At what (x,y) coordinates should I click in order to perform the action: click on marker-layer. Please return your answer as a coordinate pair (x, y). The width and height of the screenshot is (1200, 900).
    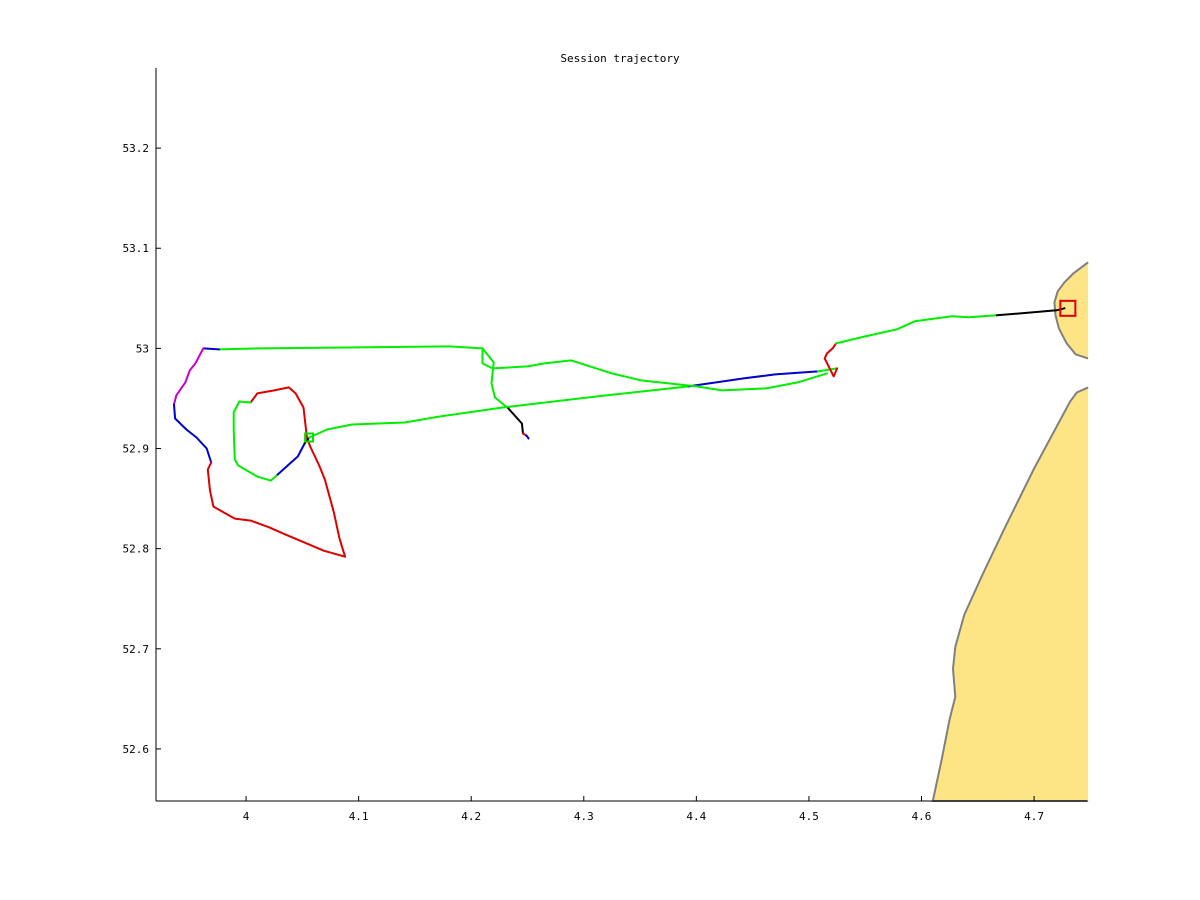
    Looking at the image, I should click on (690, 371).